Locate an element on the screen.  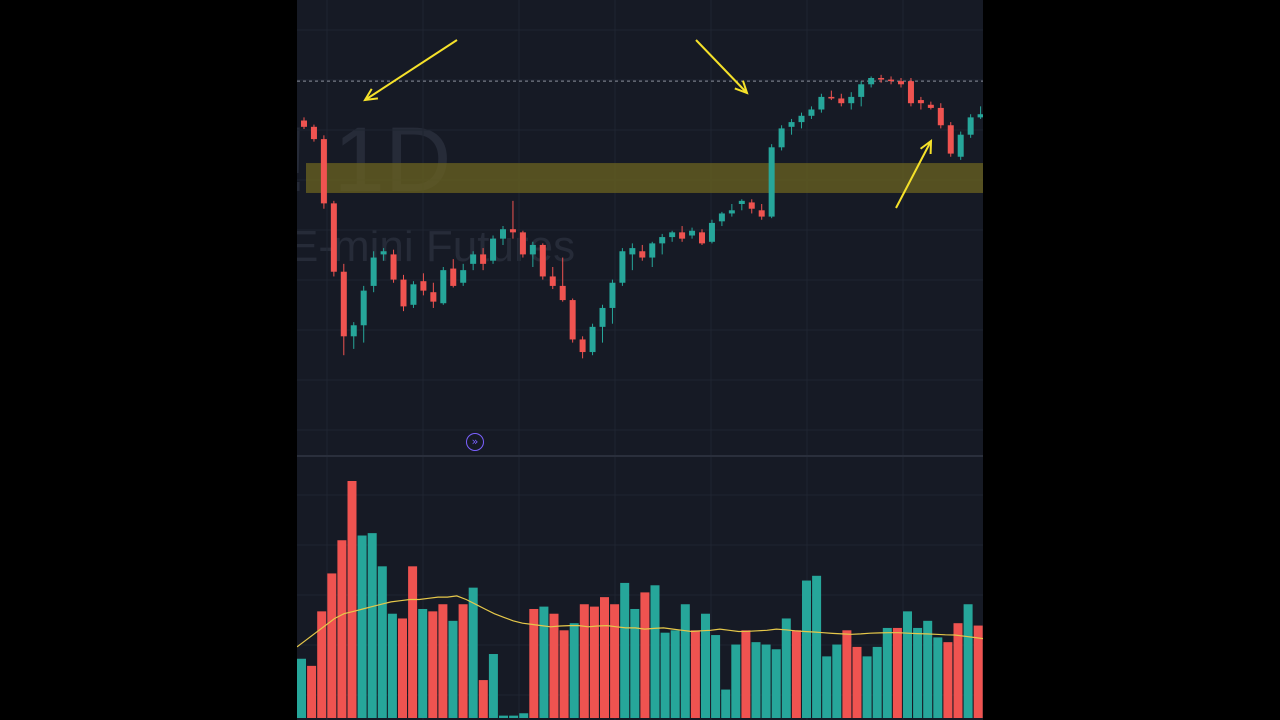
support-zone is located at coordinates (644, 178).